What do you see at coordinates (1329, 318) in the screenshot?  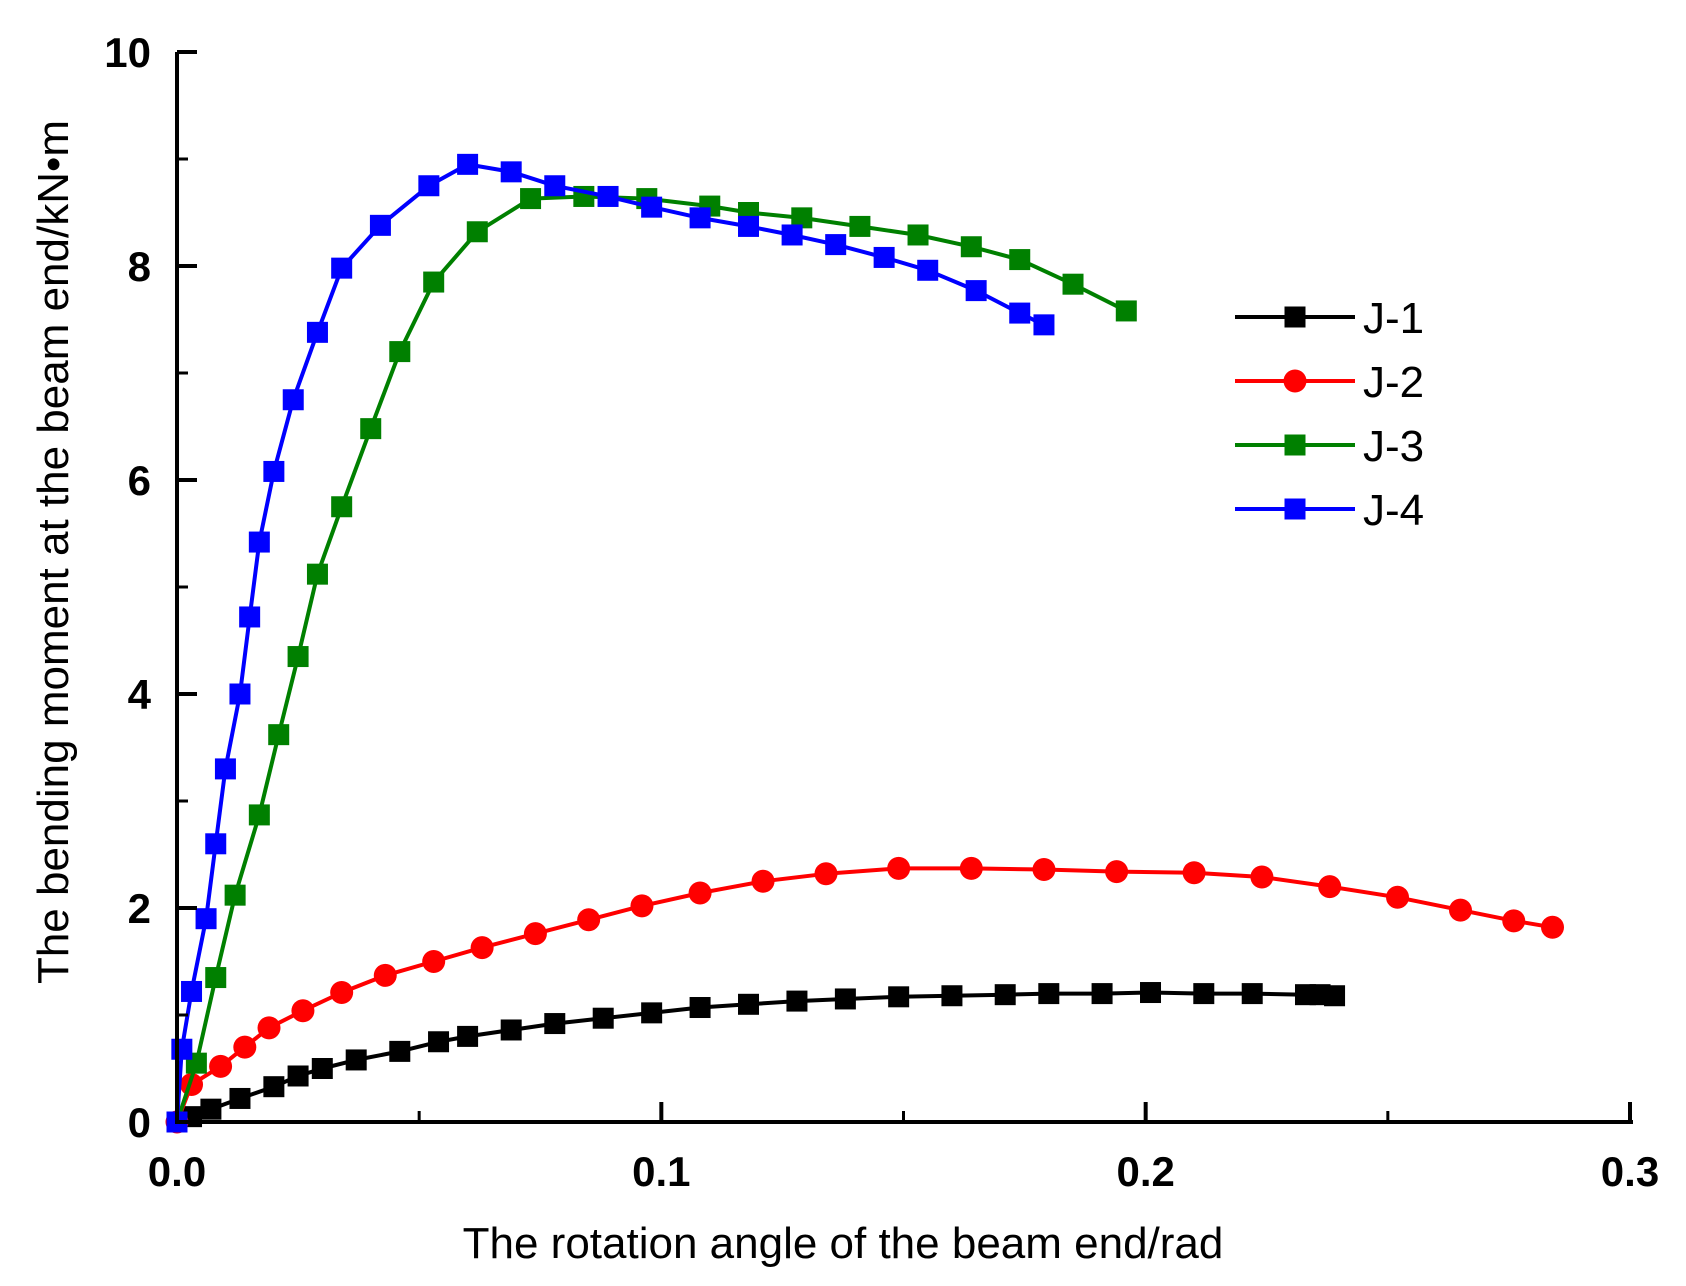 I see `legend-item-j-1: J-1` at bounding box center [1329, 318].